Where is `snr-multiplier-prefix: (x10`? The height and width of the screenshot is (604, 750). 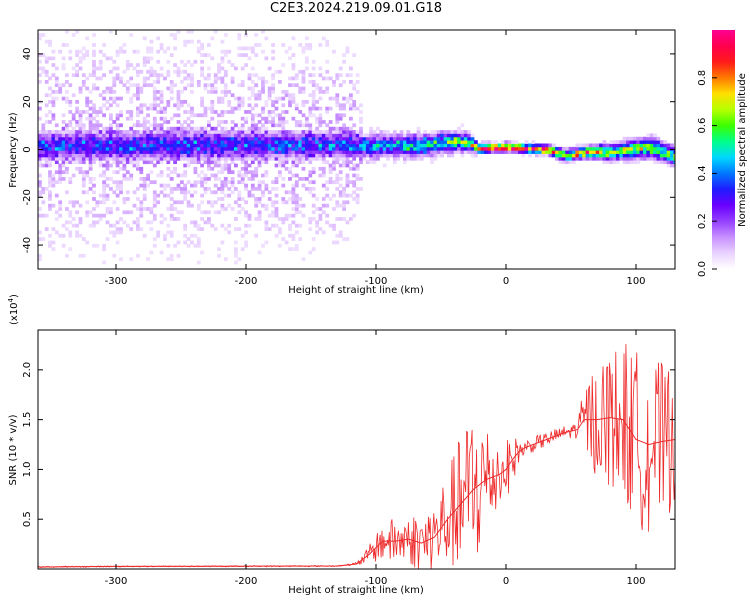
snr-multiplier-prefix: (x10 is located at coordinates (14, 313).